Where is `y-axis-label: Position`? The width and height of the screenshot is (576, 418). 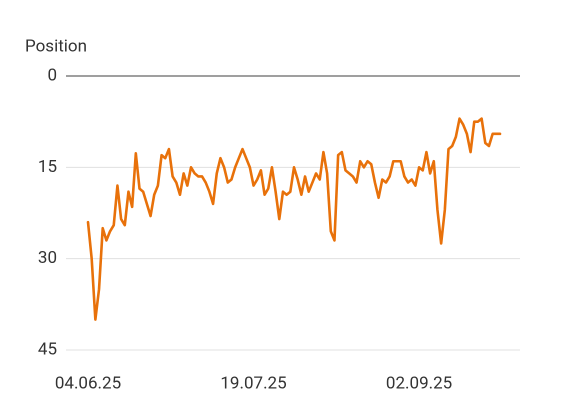
y-axis-label: Position is located at coordinates (56, 46).